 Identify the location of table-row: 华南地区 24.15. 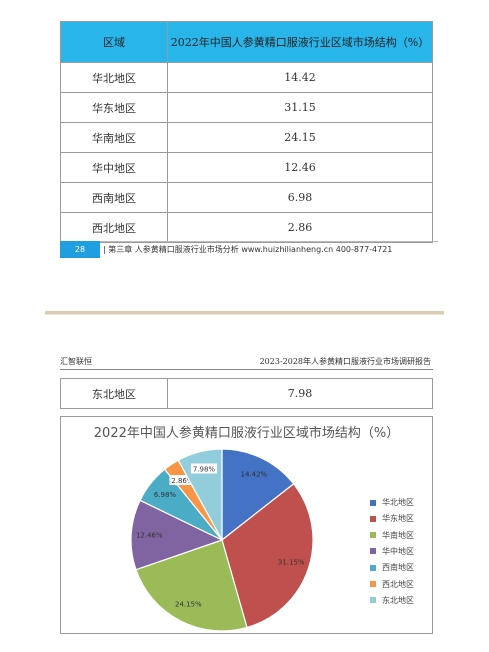
(246, 137).